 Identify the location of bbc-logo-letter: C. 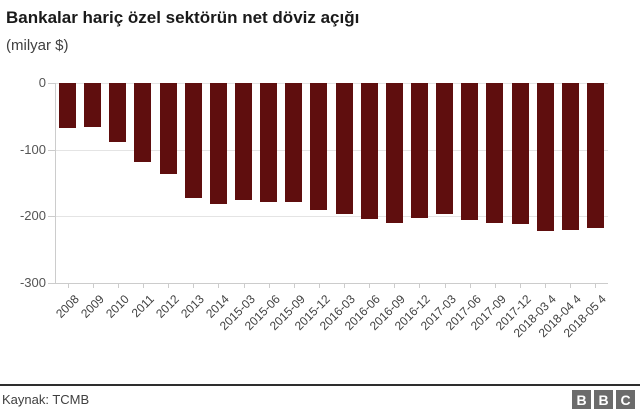
(625, 399).